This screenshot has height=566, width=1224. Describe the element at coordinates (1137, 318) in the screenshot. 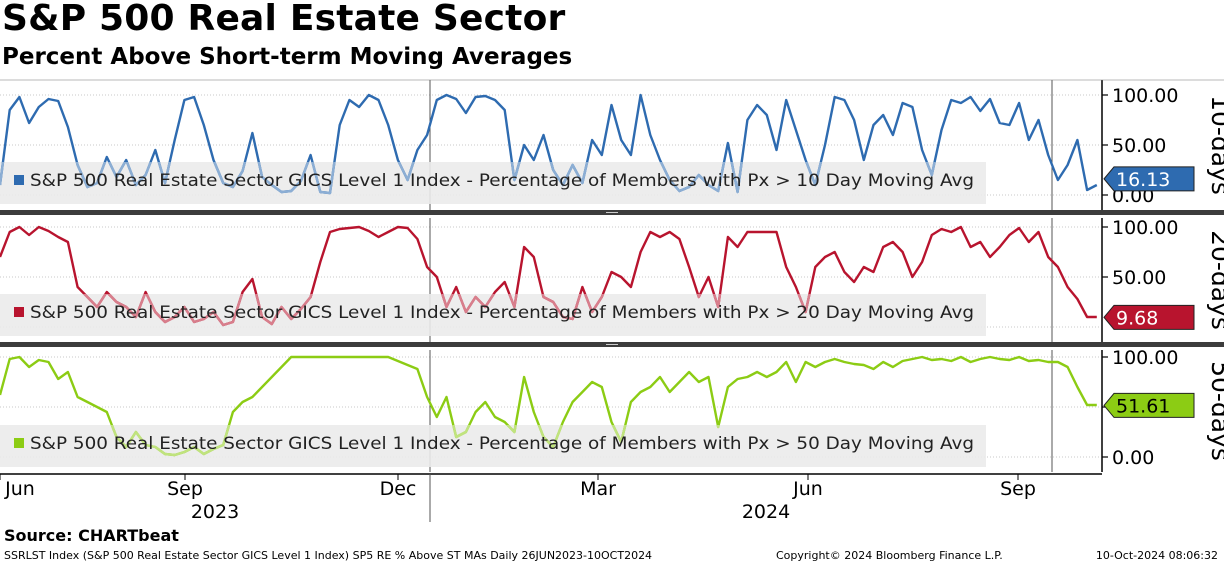

I see `last-value-label-20day: 9.68` at that location.